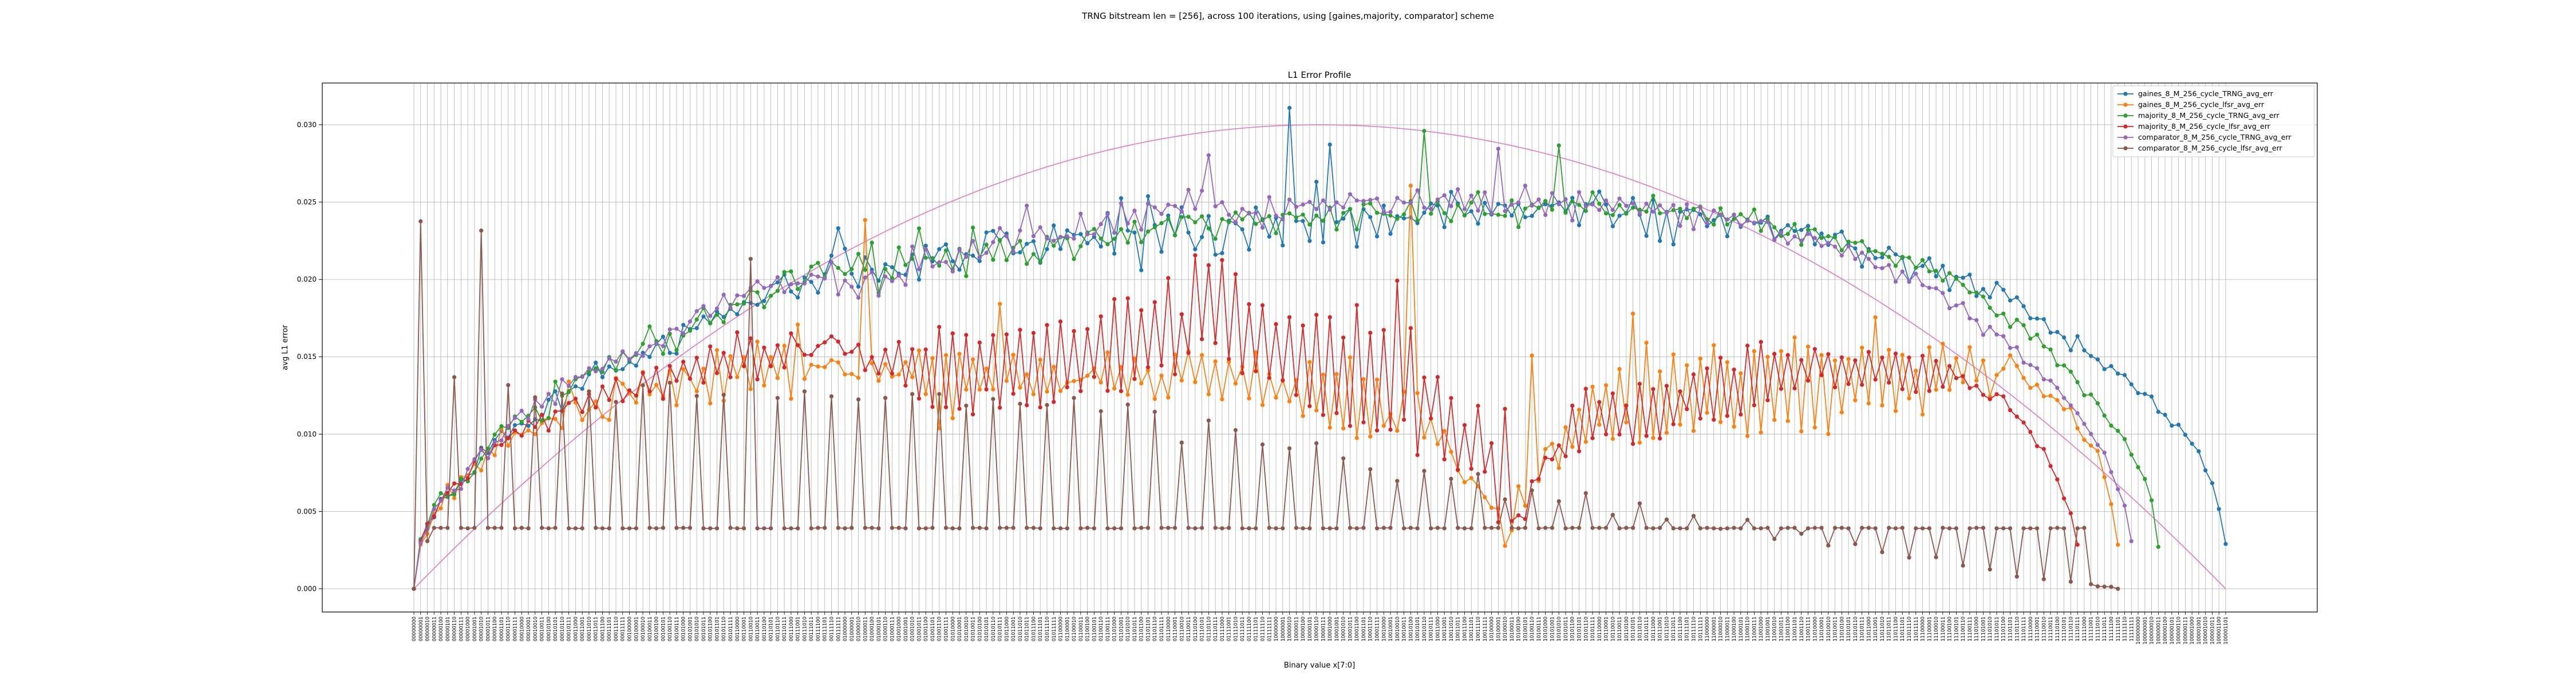 The height and width of the screenshot is (687, 2576). What do you see at coordinates (1768, 629) in the screenshot?
I see `x-tick-label: 11001001` at bounding box center [1768, 629].